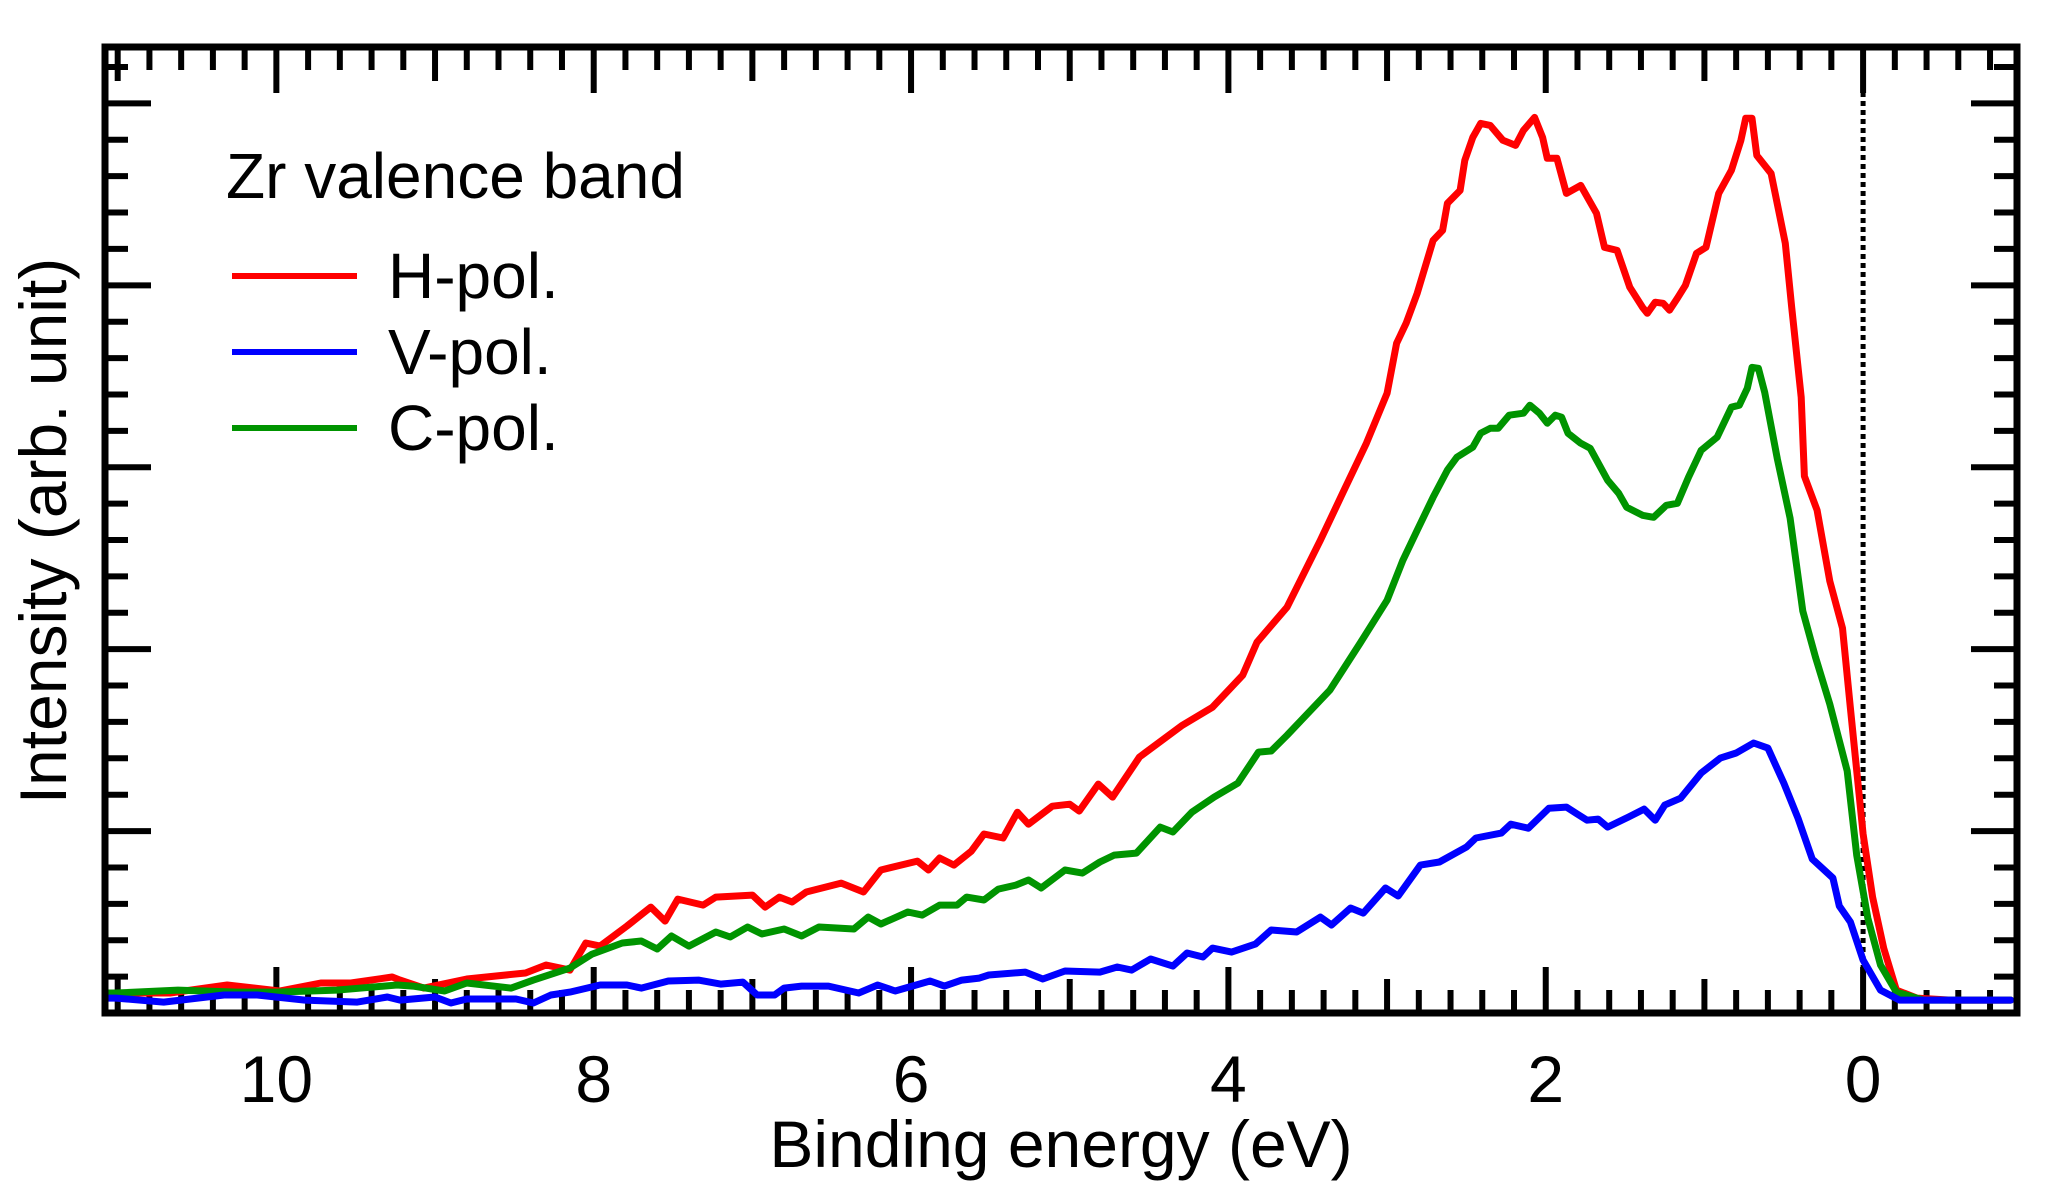  I want to click on x-tick-label: 0, so click(1863, 1079).